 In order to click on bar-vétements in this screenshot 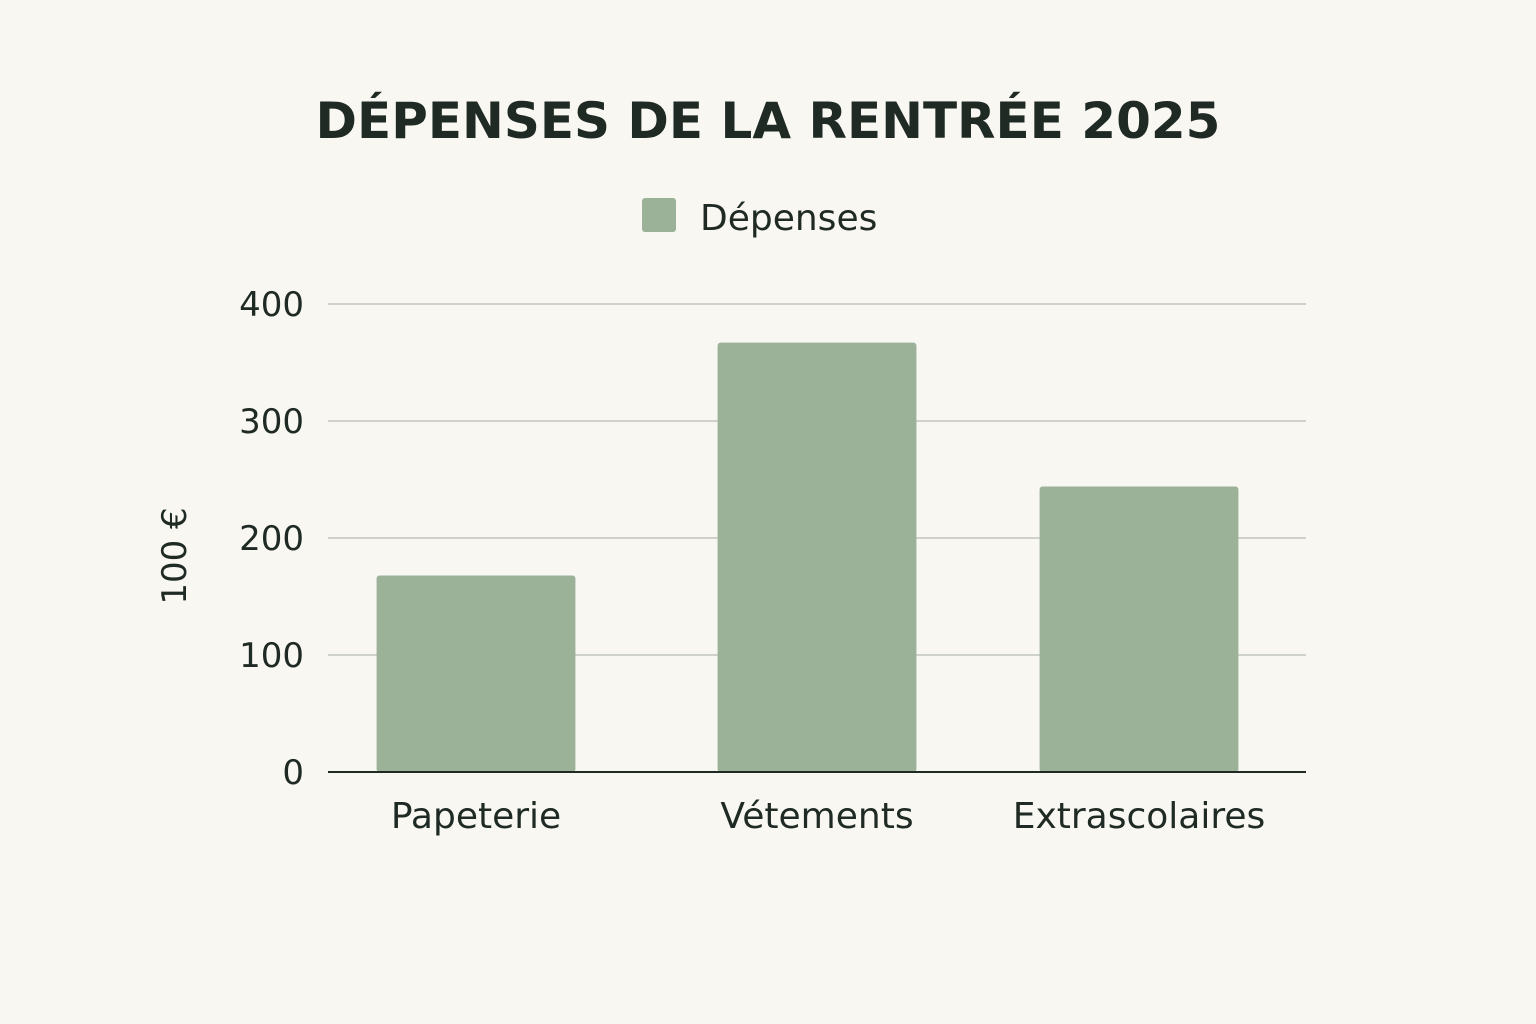, I will do `click(817, 557)`.